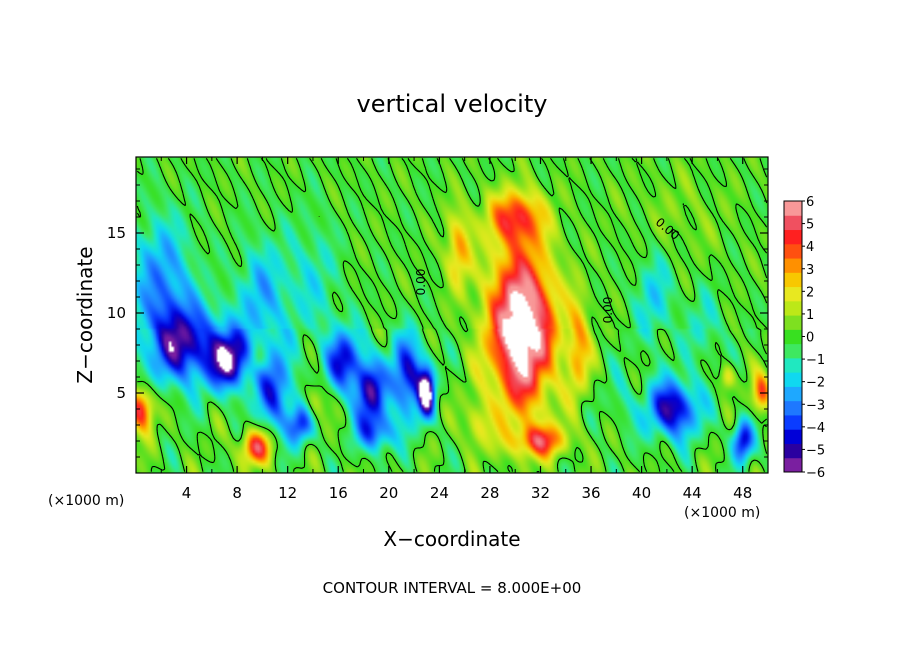 The image size is (904, 654). What do you see at coordinates (722, 513) in the screenshot?
I see `x-unit-label-right: (×1000 m)` at bounding box center [722, 513].